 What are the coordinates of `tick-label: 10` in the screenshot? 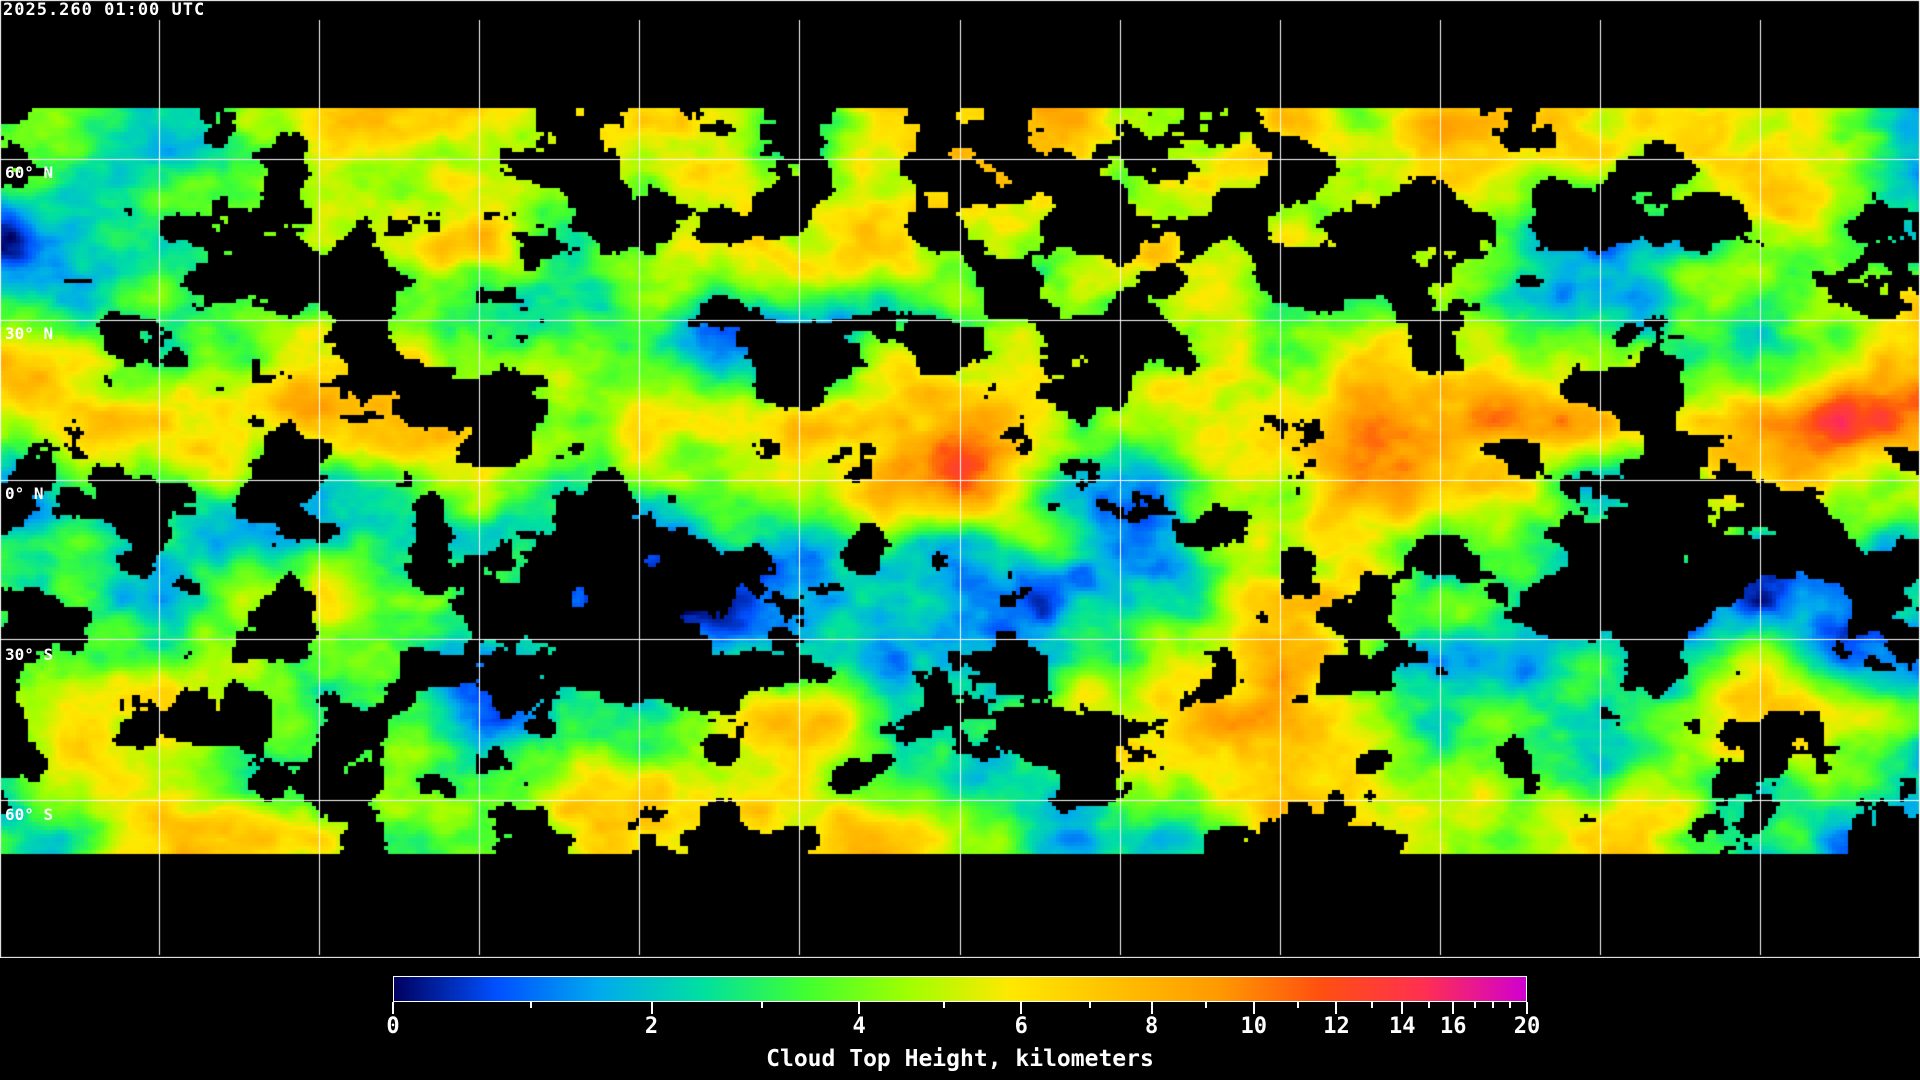 It's located at (1253, 1026).